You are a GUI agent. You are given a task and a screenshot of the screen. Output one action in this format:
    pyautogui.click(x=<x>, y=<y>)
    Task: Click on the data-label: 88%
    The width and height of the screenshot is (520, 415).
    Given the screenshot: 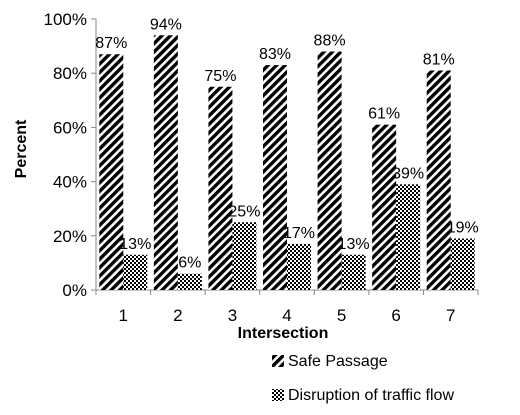 What is the action you would take?
    pyautogui.click(x=330, y=41)
    